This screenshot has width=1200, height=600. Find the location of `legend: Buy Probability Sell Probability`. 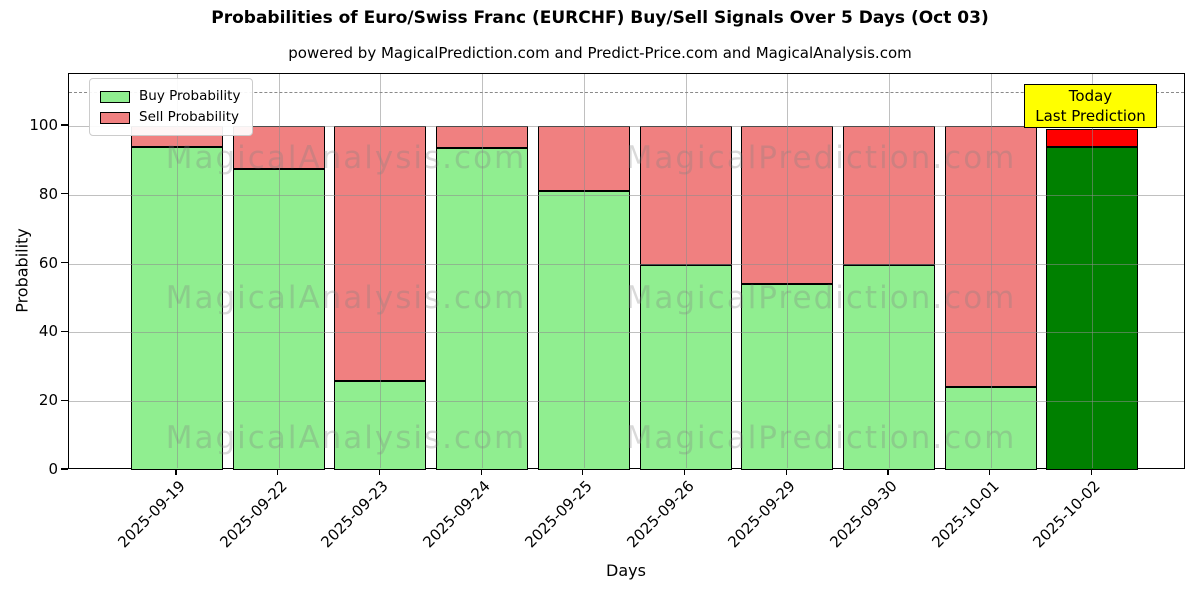

legend: Buy Probability Sell Probability is located at coordinates (171, 107).